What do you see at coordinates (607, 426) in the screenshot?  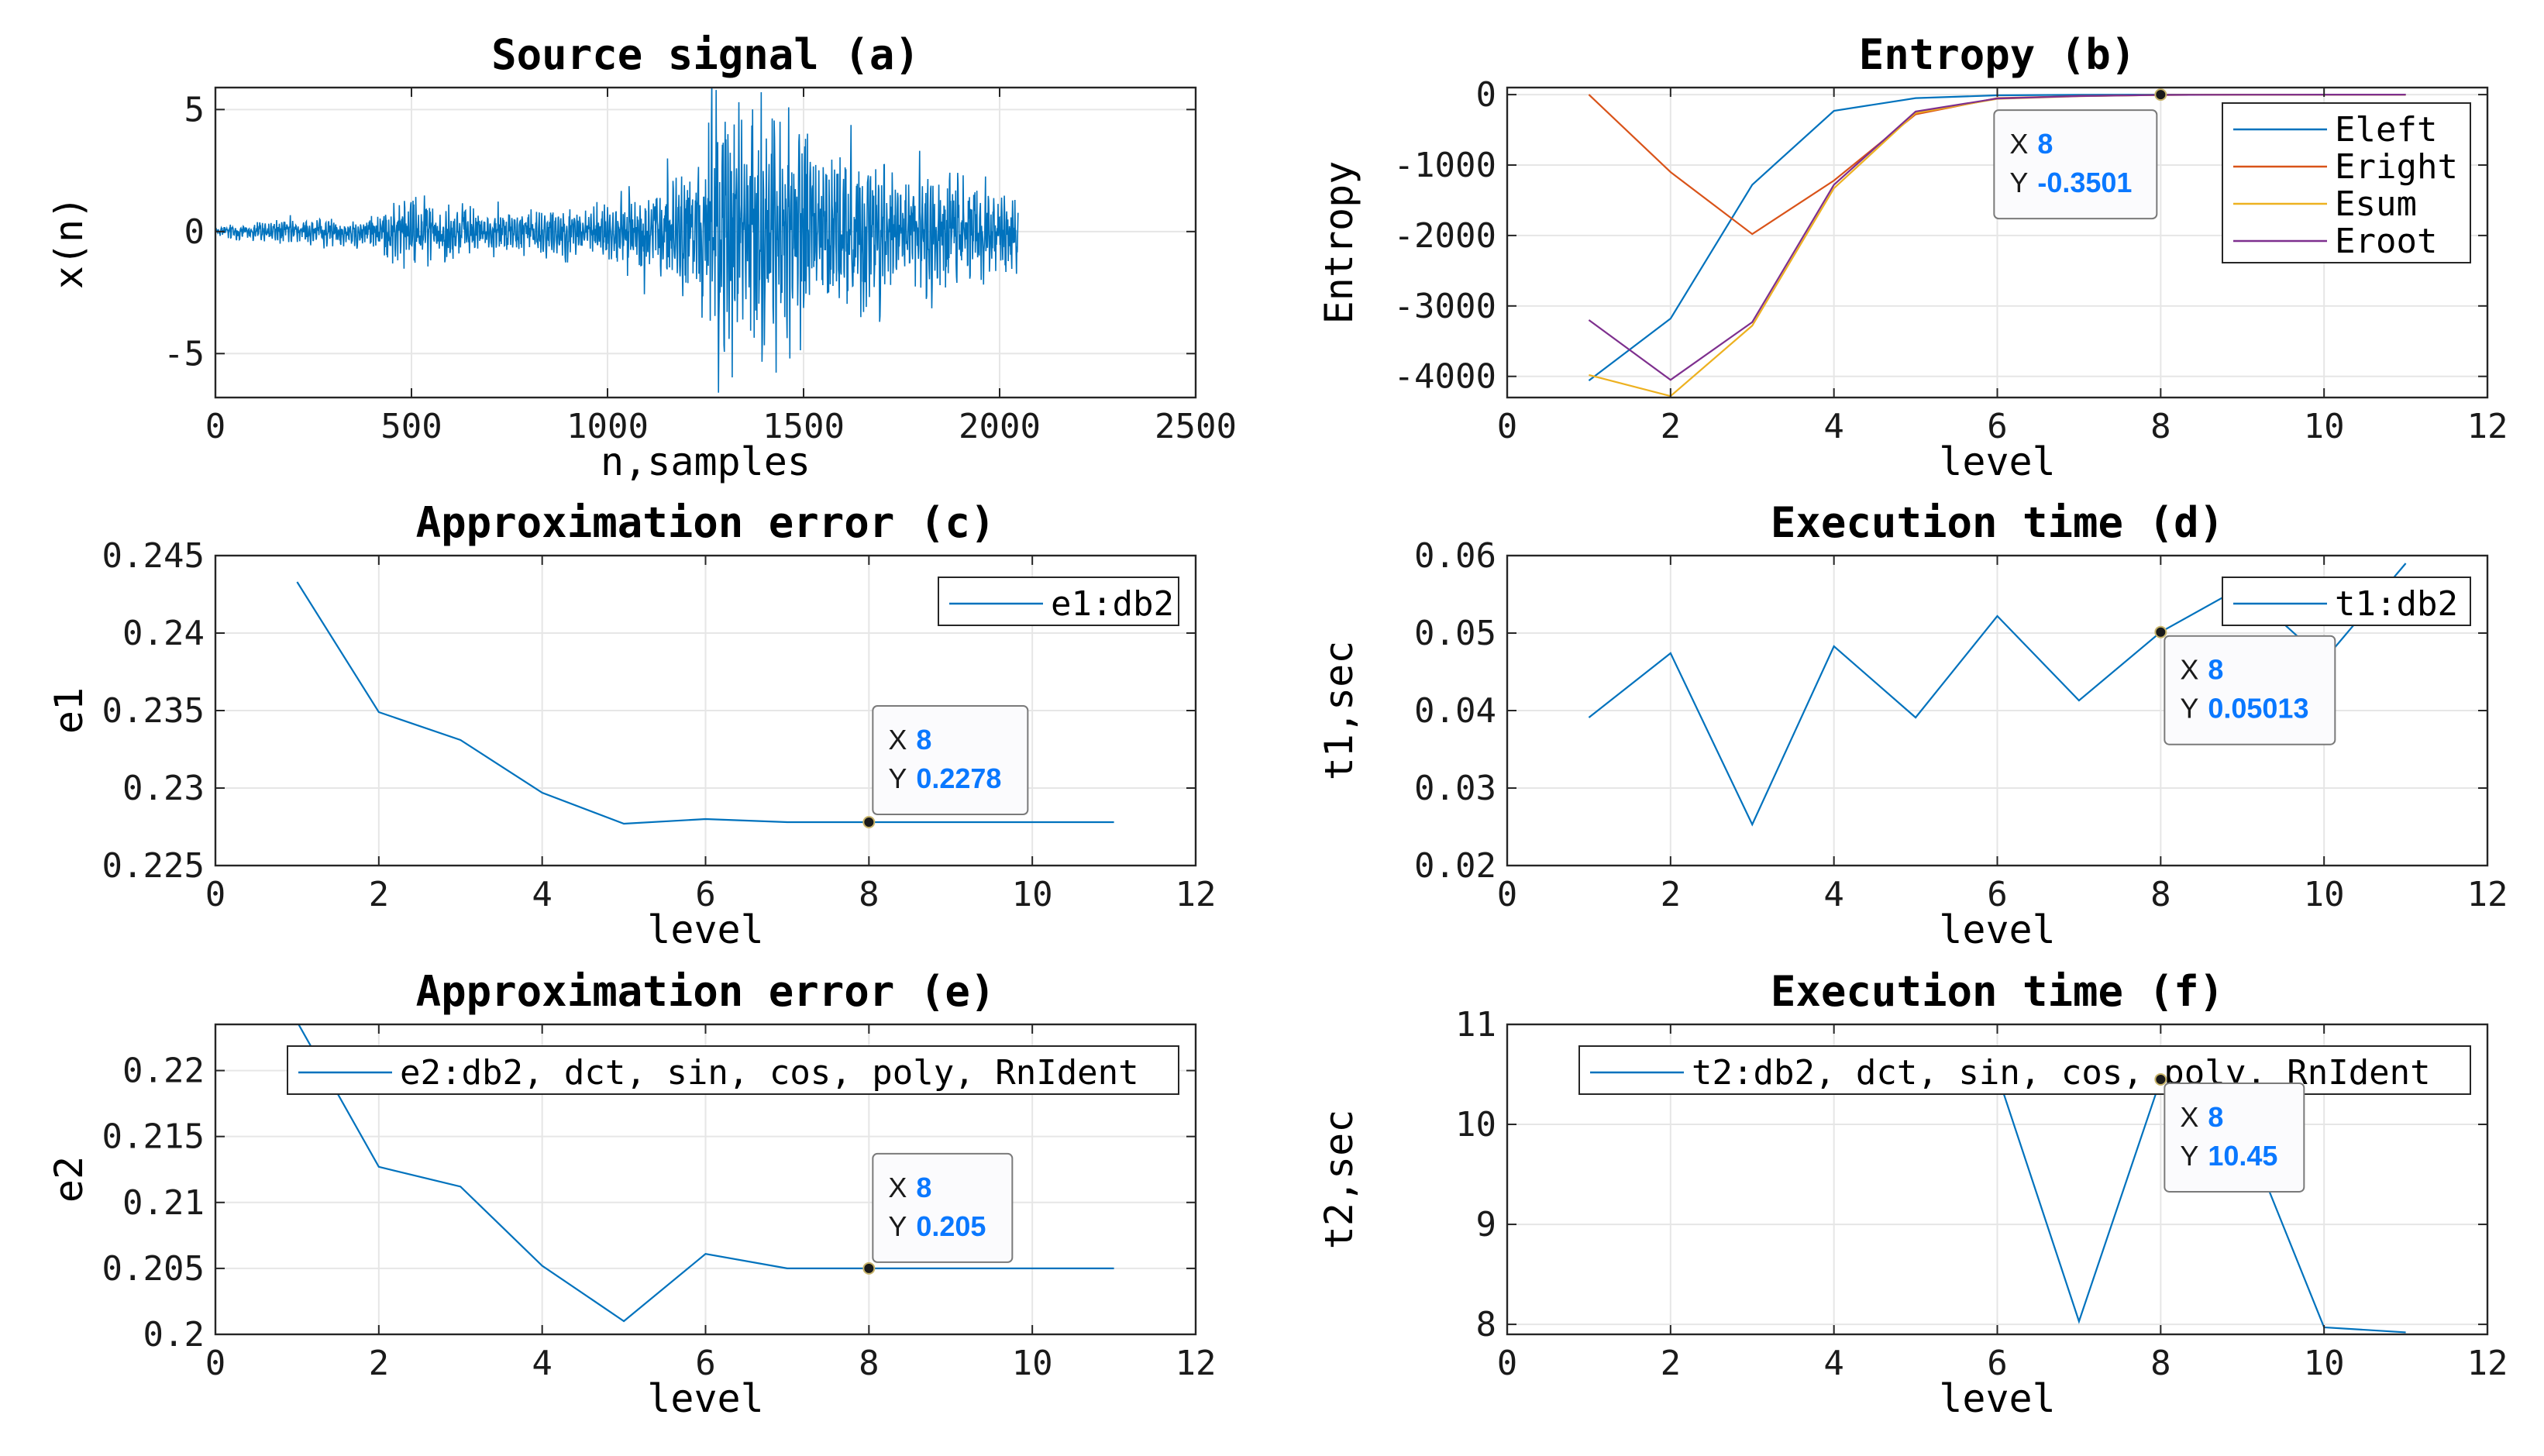 I see `x-tick-label: 1000` at bounding box center [607, 426].